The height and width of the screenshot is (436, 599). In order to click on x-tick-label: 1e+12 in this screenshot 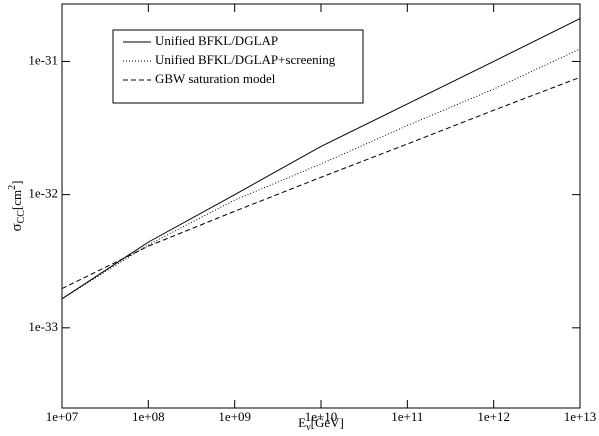, I will do `click(493, 416)`.